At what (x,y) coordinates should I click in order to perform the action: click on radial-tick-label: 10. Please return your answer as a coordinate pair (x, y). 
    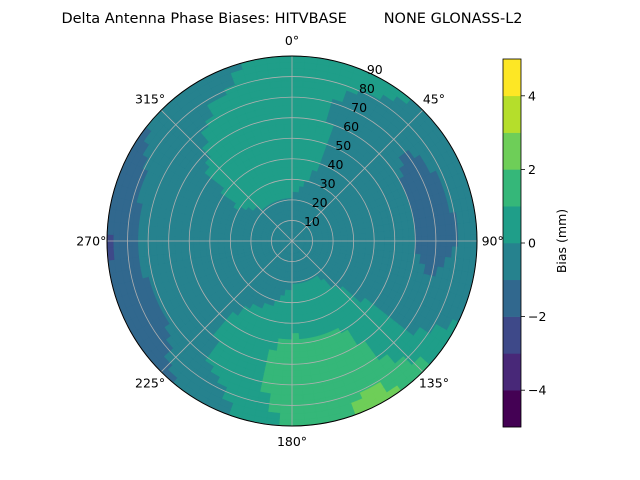
    Looking at the image, I should click on (312, 221).